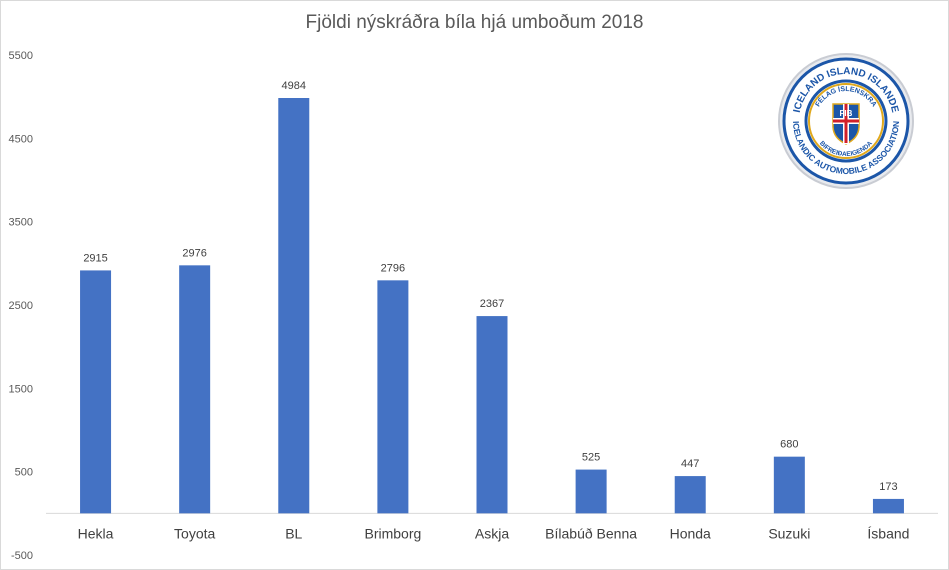  Describe the element at coordinates (96, 533) in the screenshot. I see `category-label: Hekla` at that location.